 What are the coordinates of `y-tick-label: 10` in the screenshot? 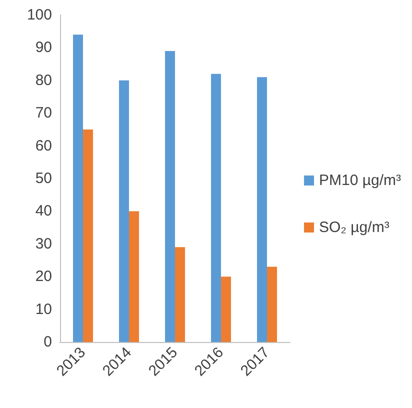 It's located at (43, 309).